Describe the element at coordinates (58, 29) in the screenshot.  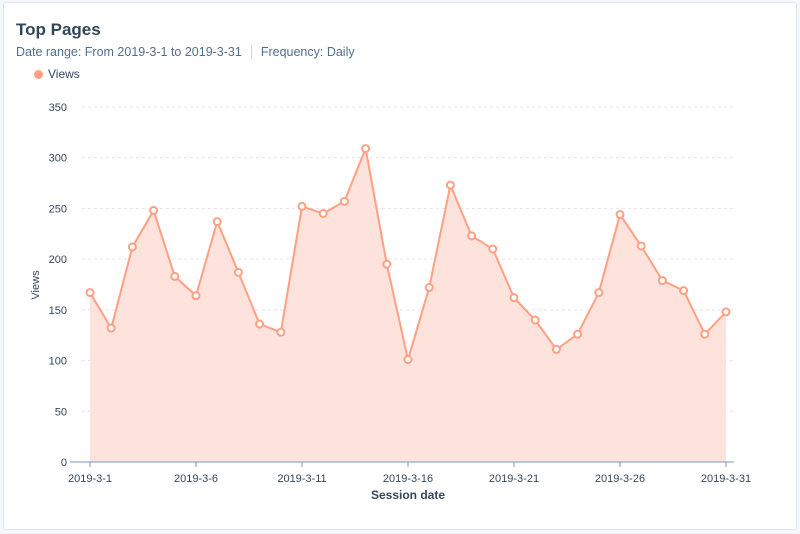
I see `chart-title: Top Pages` at that location.